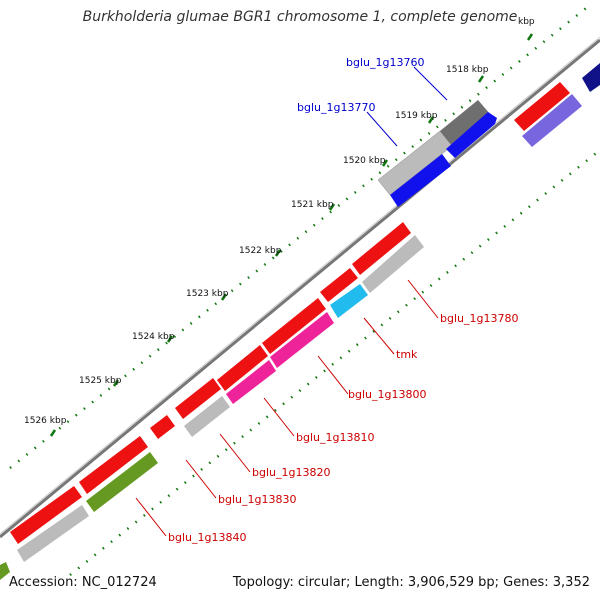  I want to click on gene-label: tmk, so click(407, 354).